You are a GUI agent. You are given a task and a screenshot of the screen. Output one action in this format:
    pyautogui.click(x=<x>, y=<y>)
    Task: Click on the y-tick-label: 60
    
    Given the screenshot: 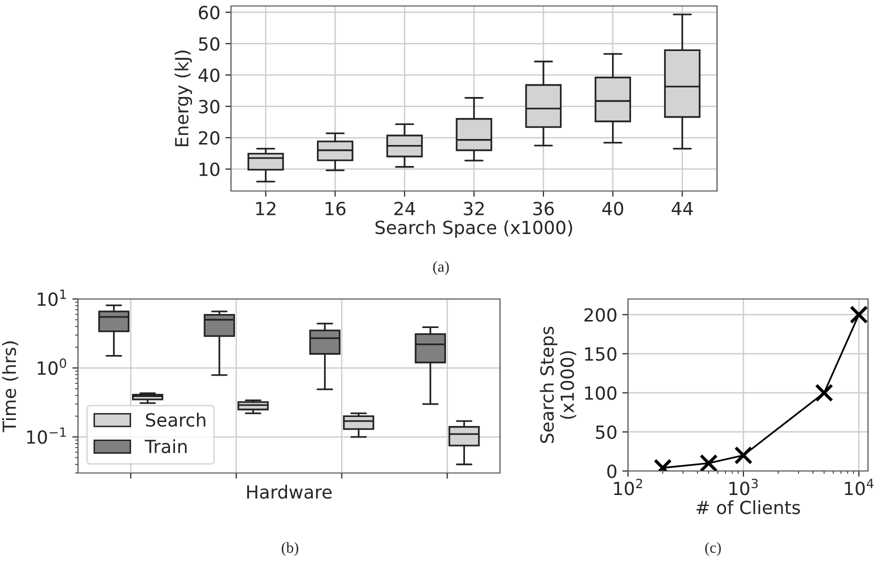 What is the action you would take?
    pyautogui.click(x=209, y=13)
    